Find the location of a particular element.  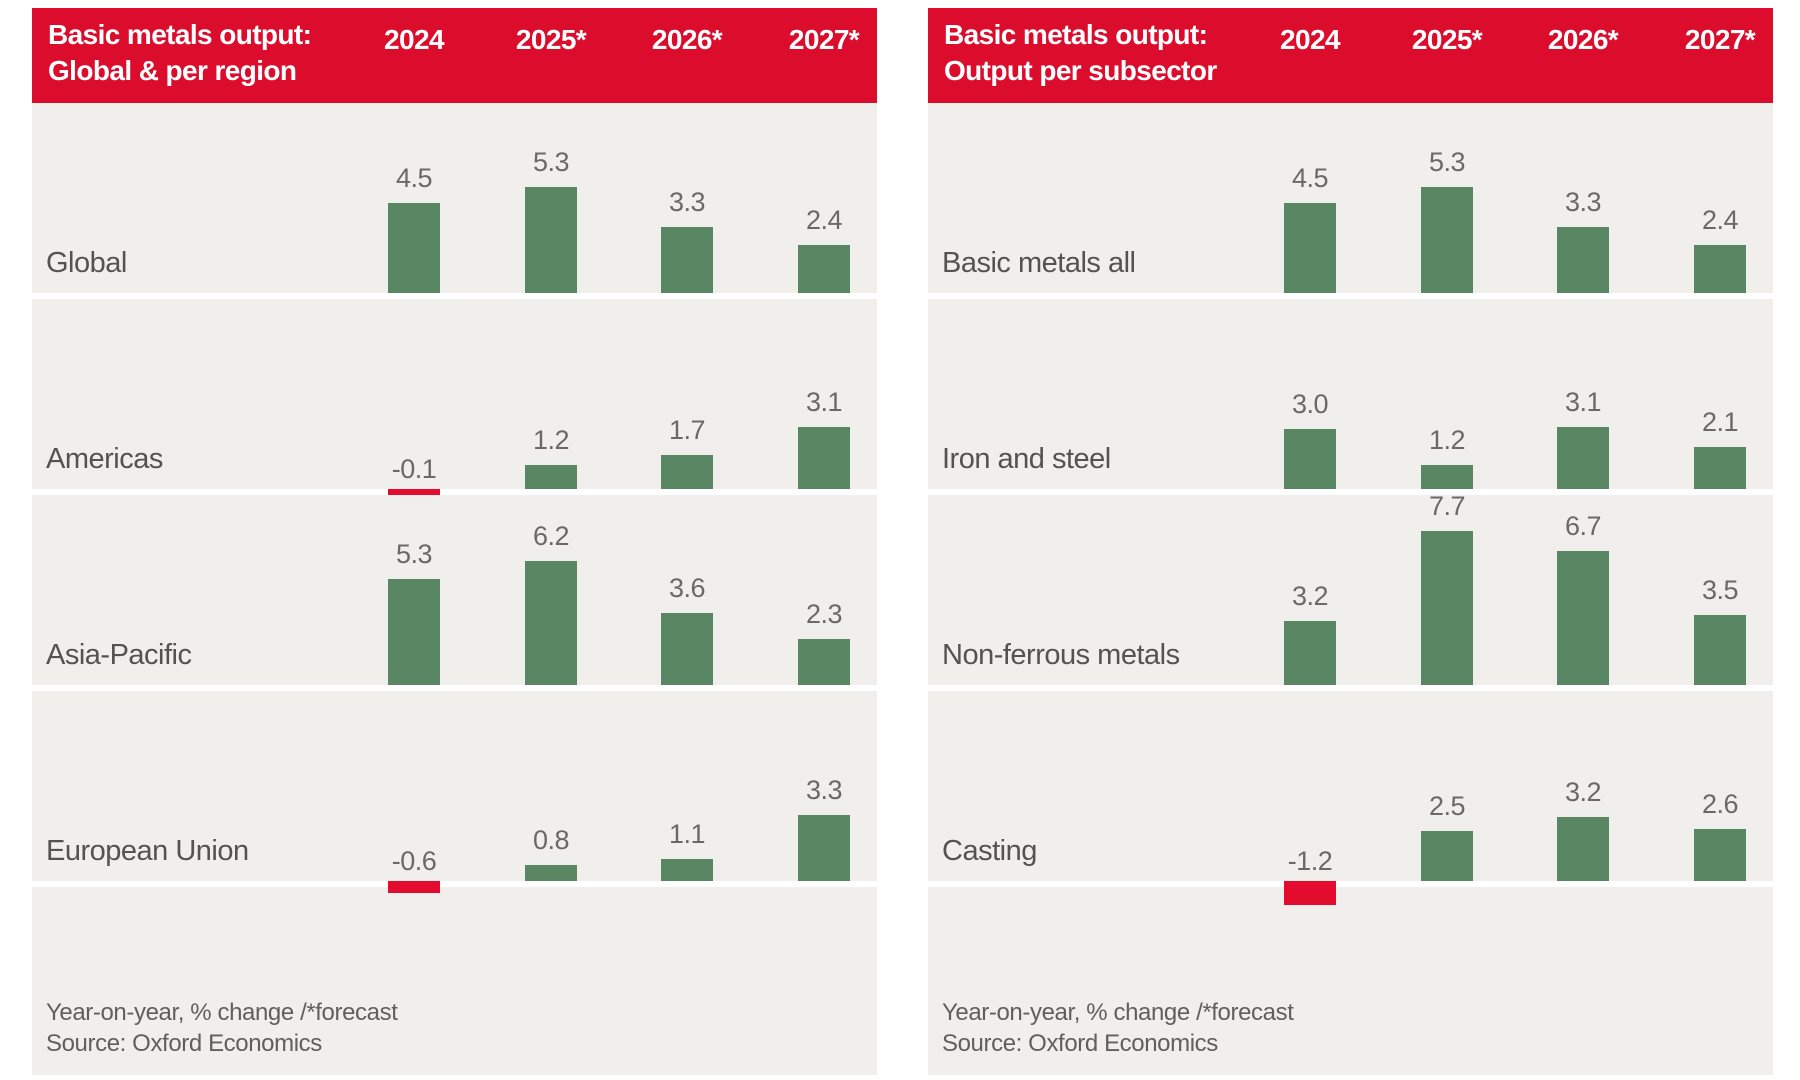

value-label: 1.1 is located at coordinates (687, 834).